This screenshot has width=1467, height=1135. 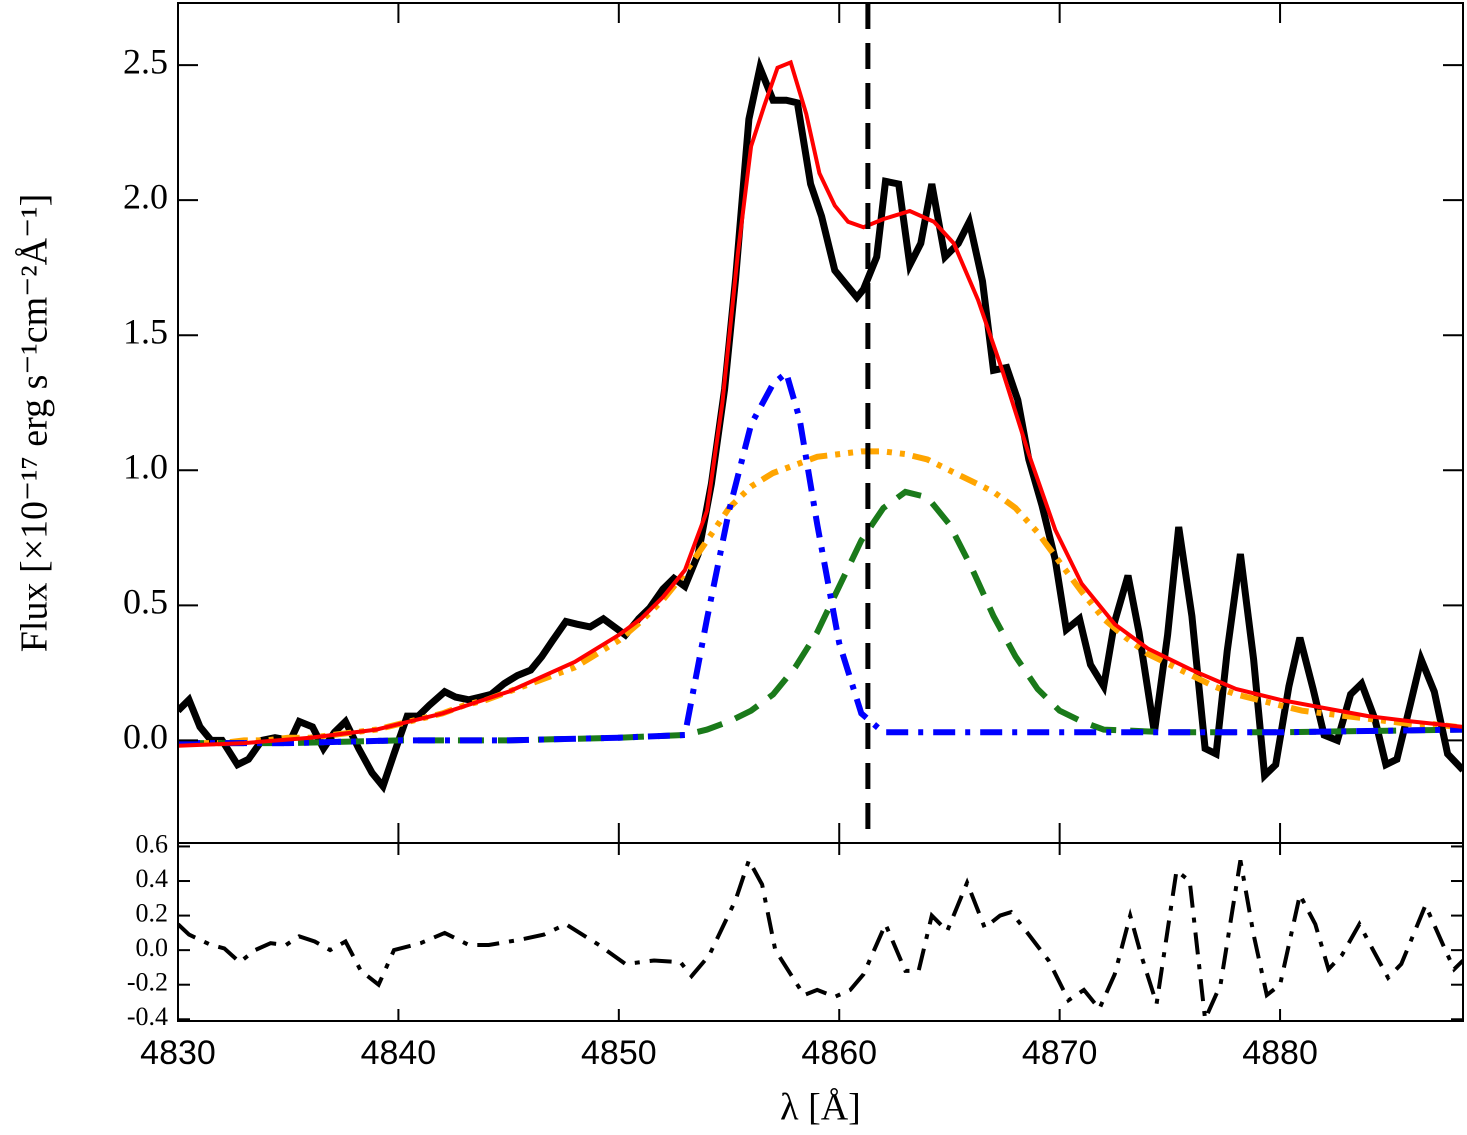 What do you see at coordinates (147, 1016) in the screenshot?
I see `y-tick-label: -0.4` at bounding box center [147, 1016].